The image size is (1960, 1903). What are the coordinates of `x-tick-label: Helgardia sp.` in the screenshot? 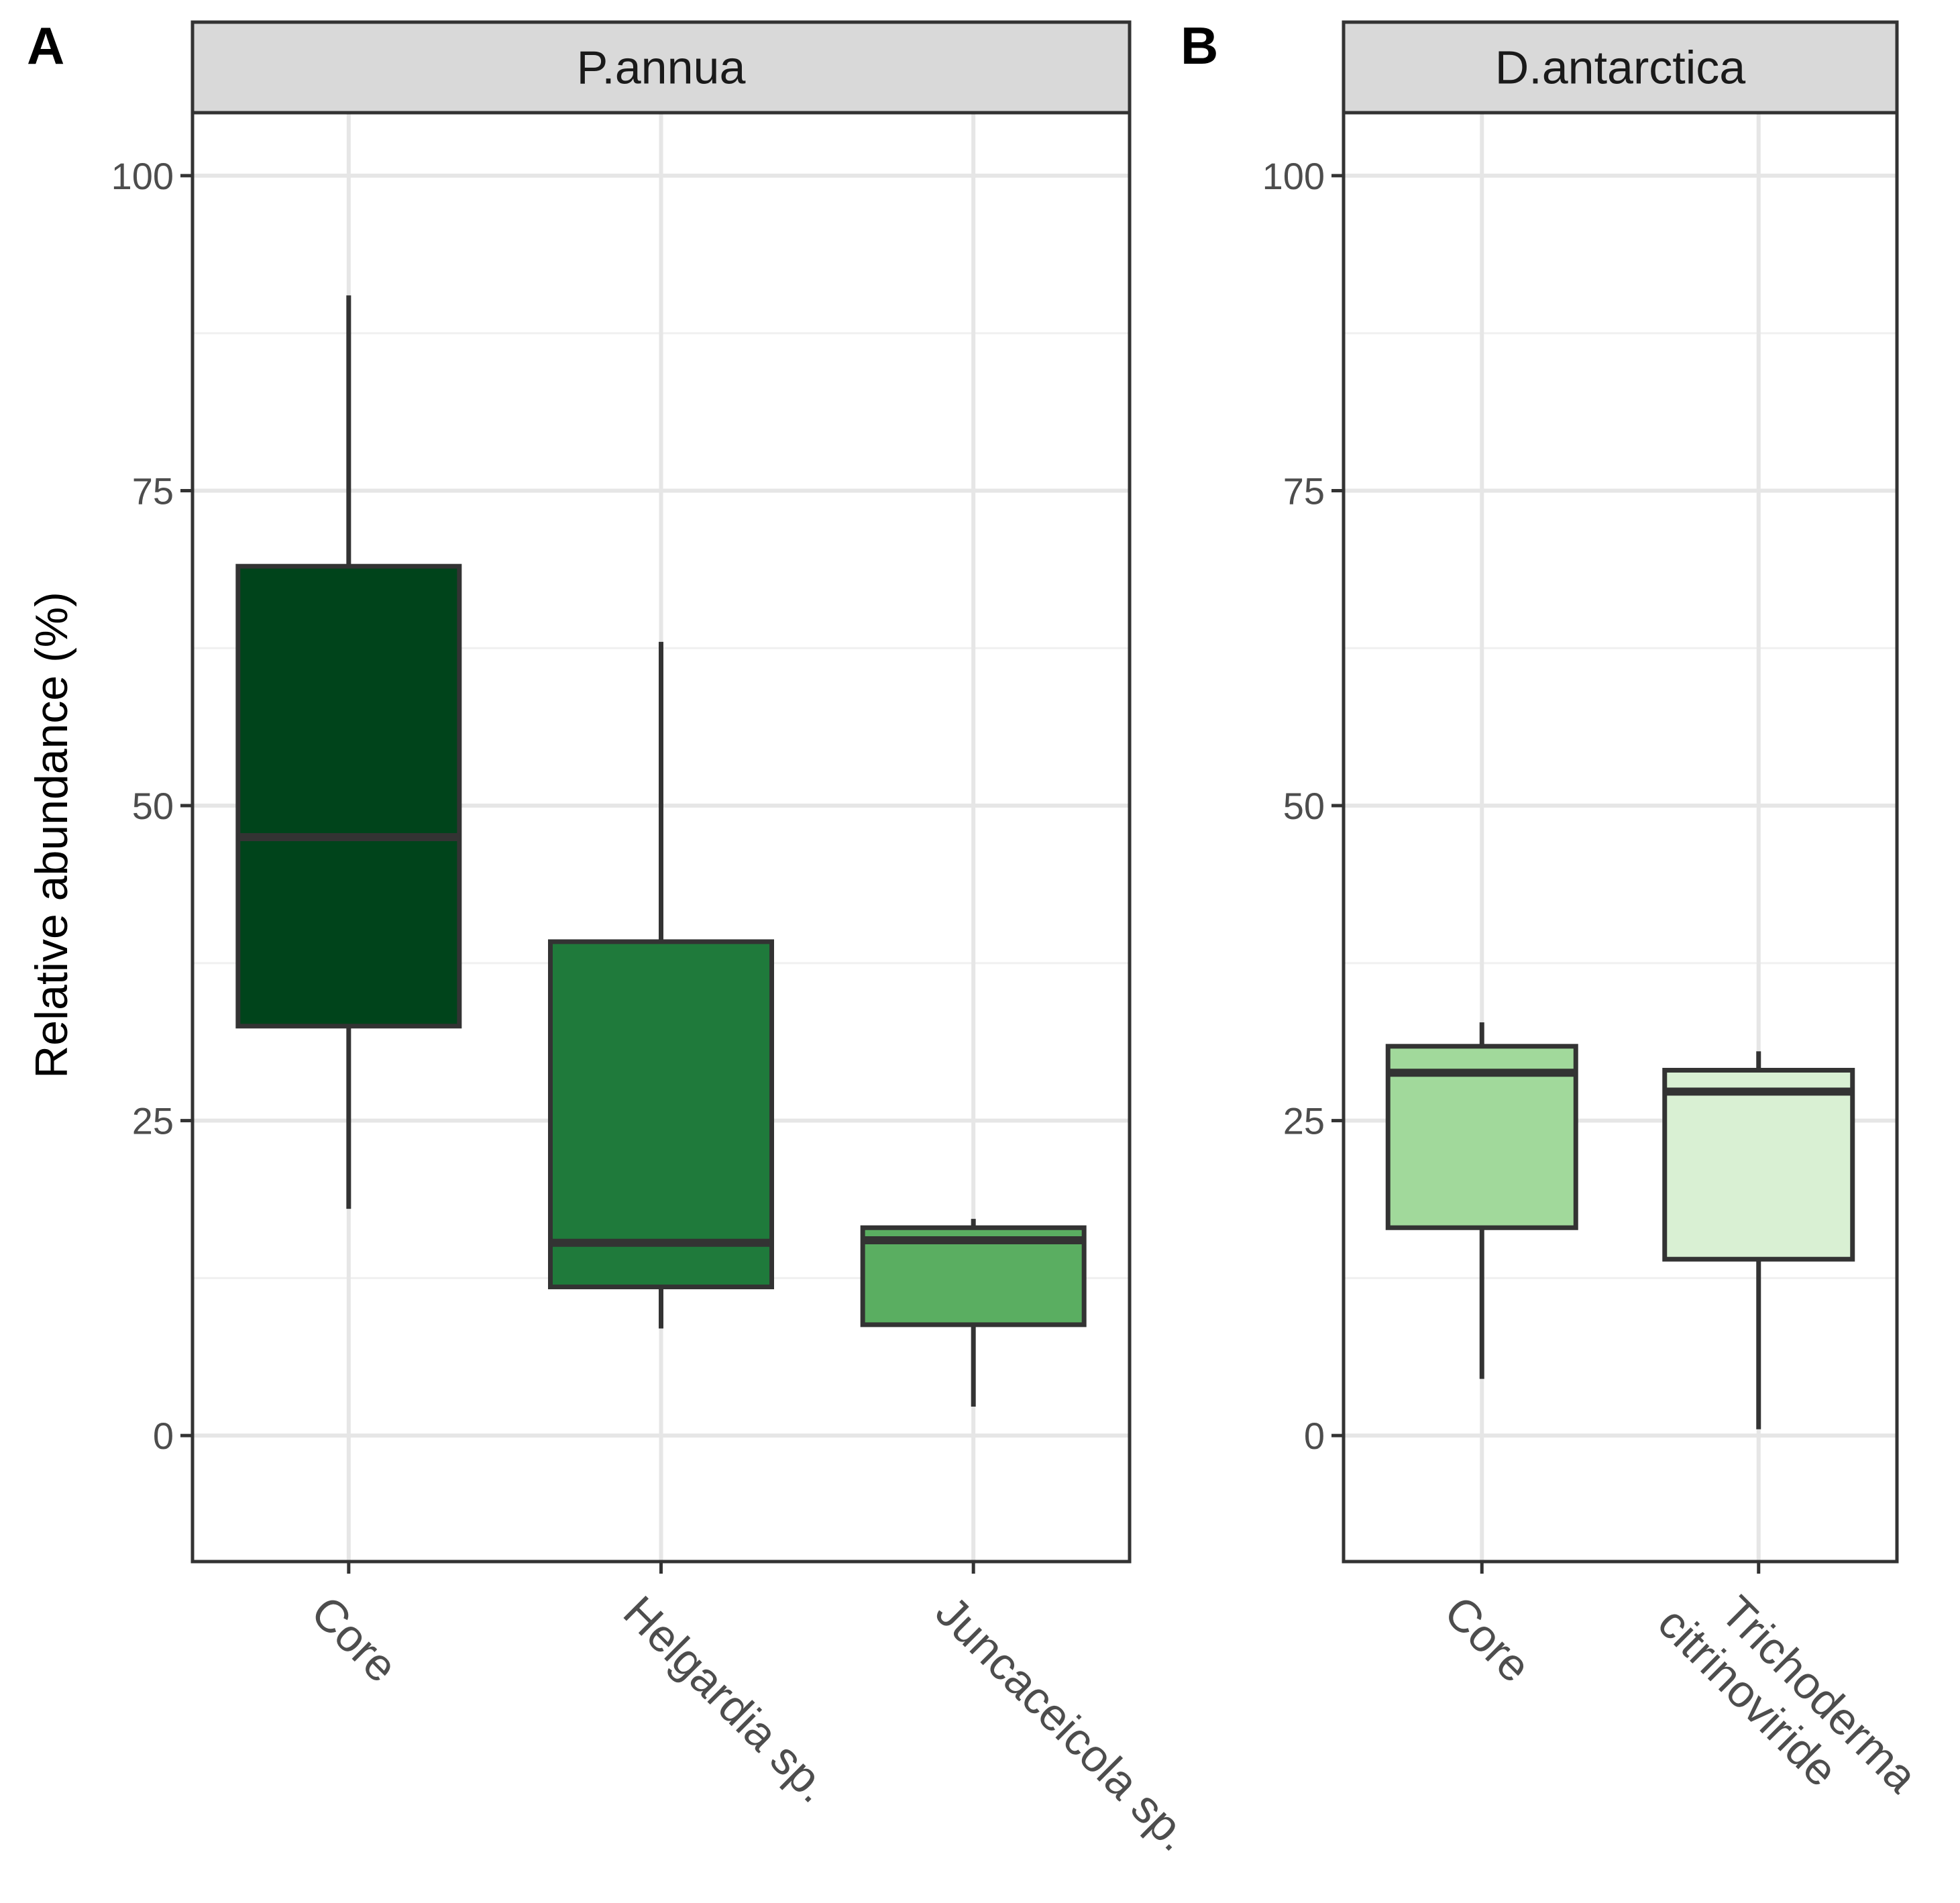 It's located at (727, 1699).